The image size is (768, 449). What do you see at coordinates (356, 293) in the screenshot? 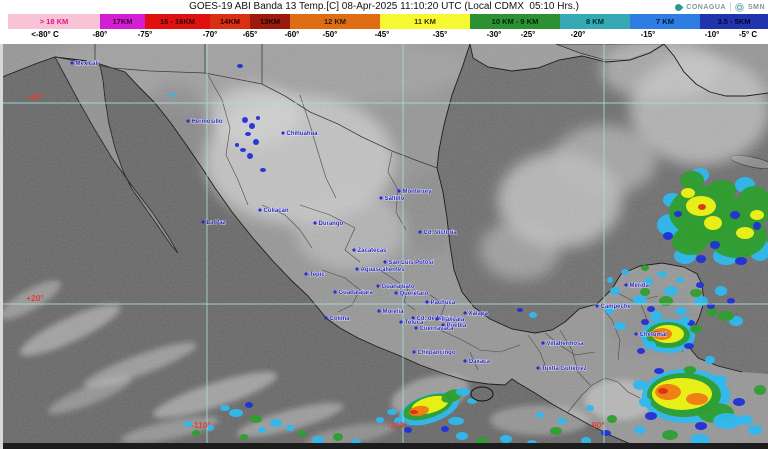
I see `city-label: Guadalajara` at bounding box center [356, 293].